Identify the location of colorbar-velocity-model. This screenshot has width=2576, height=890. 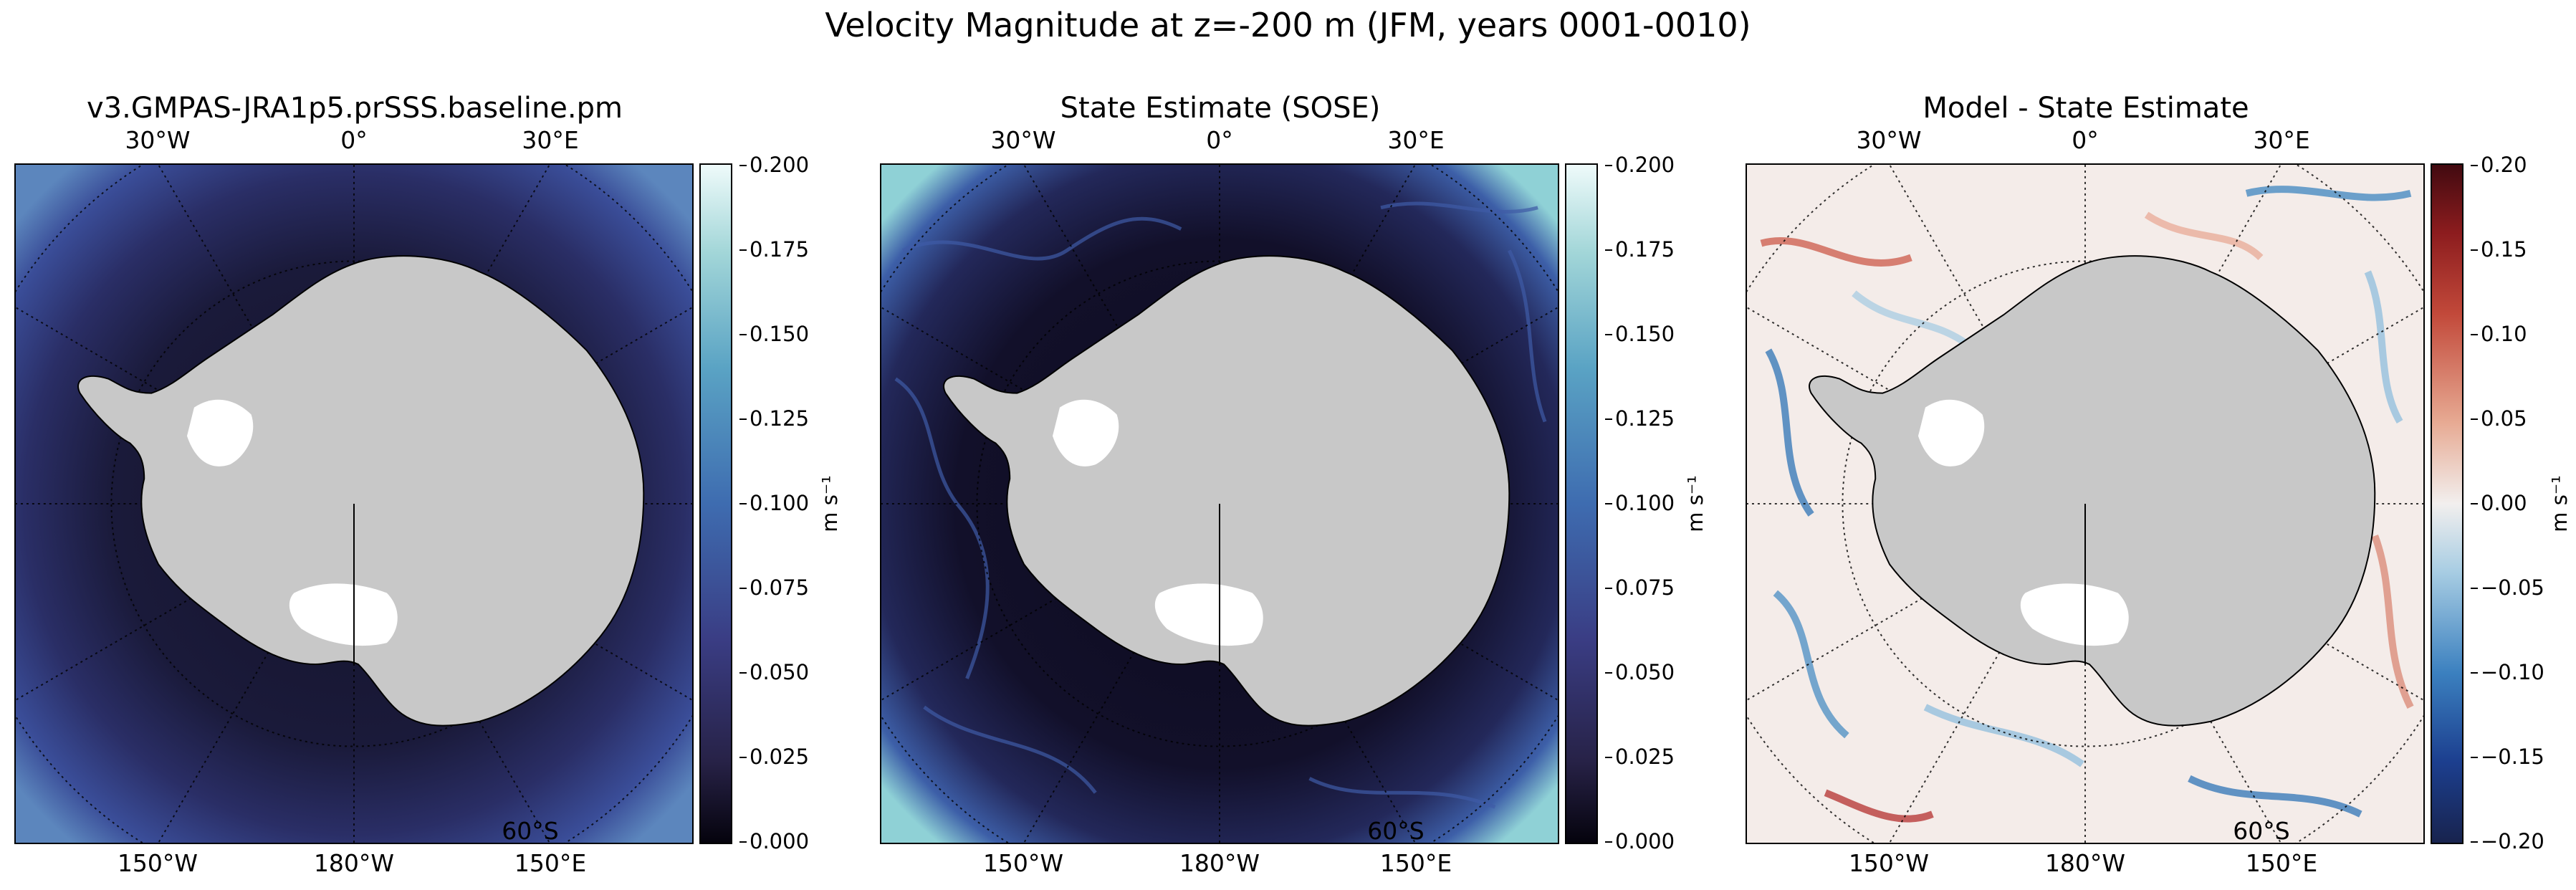
(715, 503).